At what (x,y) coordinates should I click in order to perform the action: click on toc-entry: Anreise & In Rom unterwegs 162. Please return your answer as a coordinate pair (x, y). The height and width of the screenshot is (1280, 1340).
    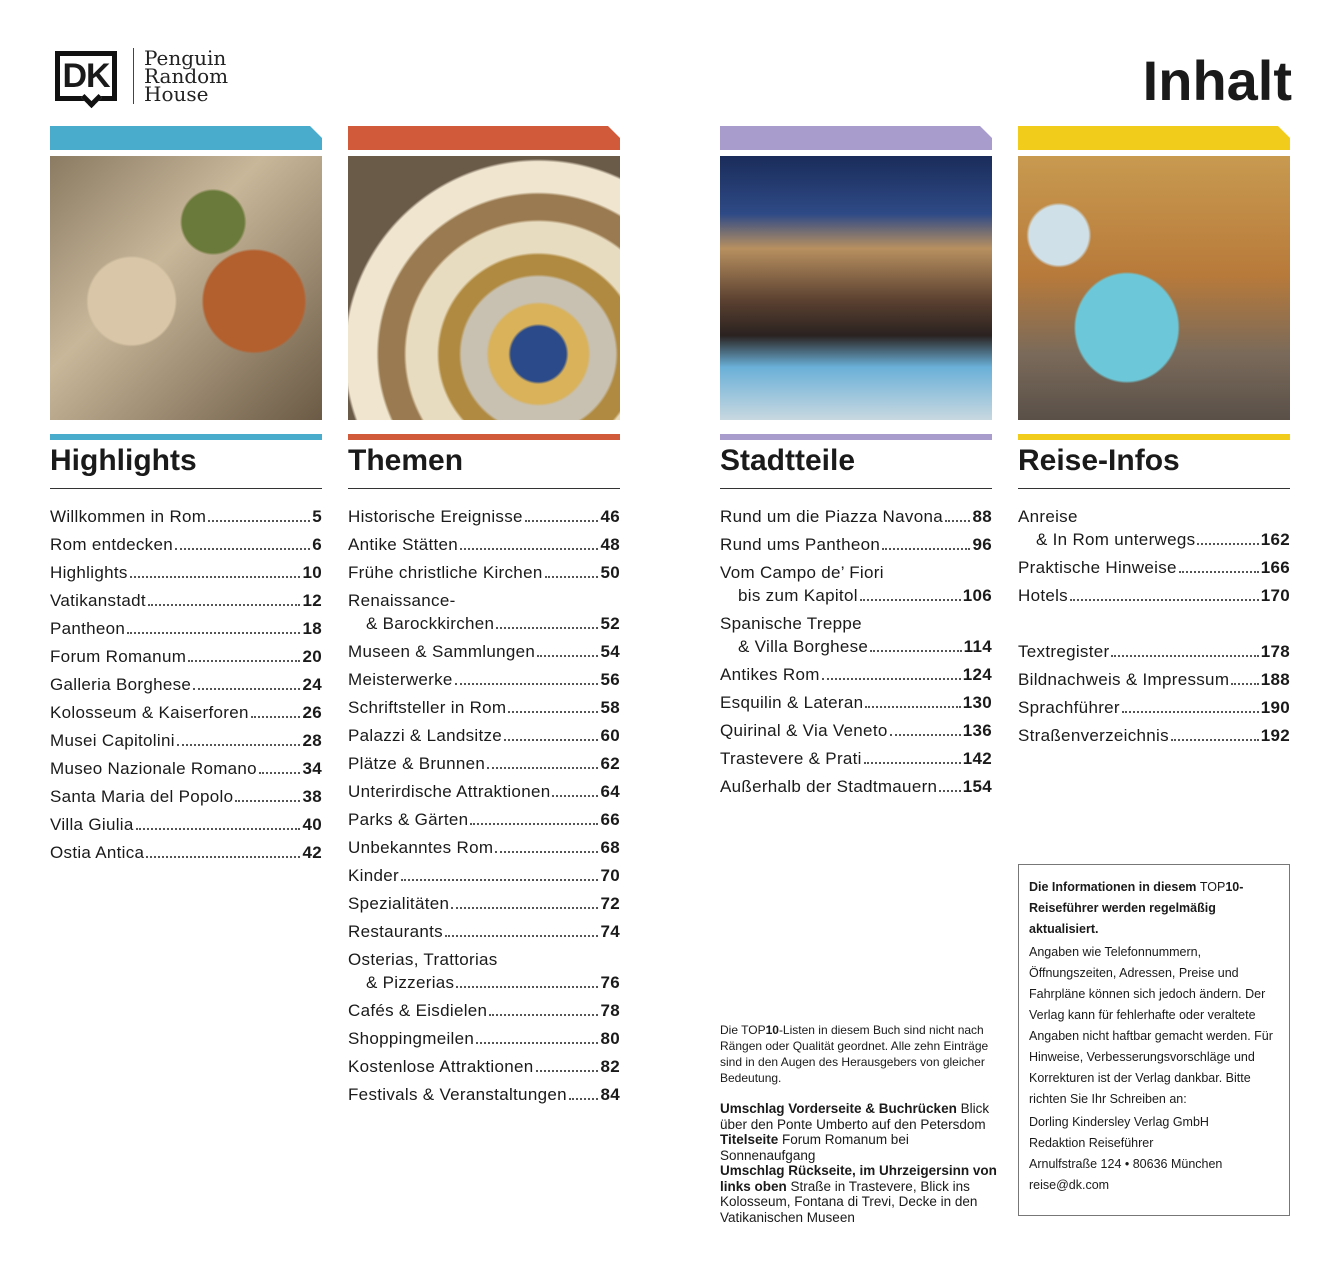
    Looking at the image, I should click on (1154, 530).